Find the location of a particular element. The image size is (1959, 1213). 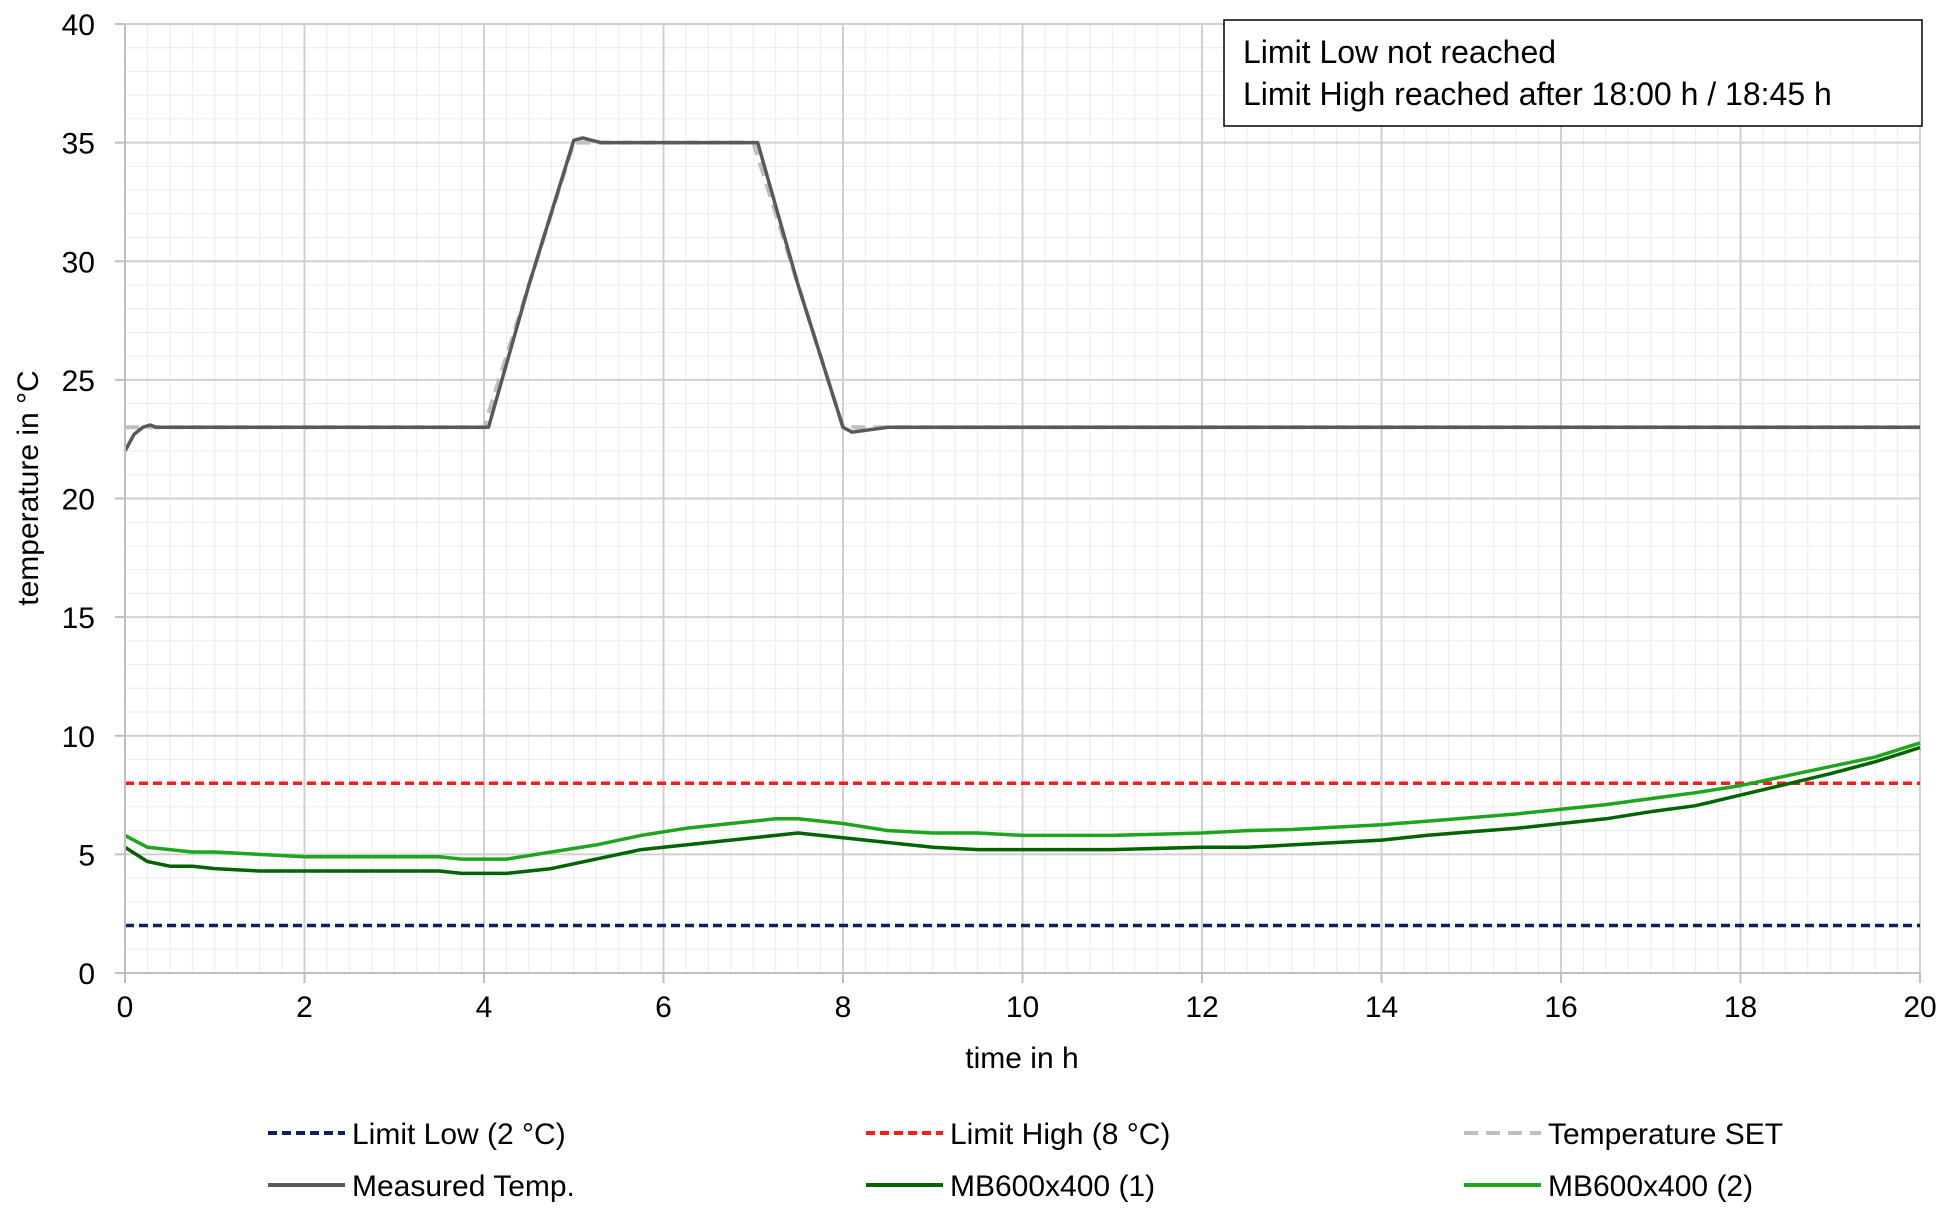

legend-label: Measured Temp. is located at coordinates (463, 1186).